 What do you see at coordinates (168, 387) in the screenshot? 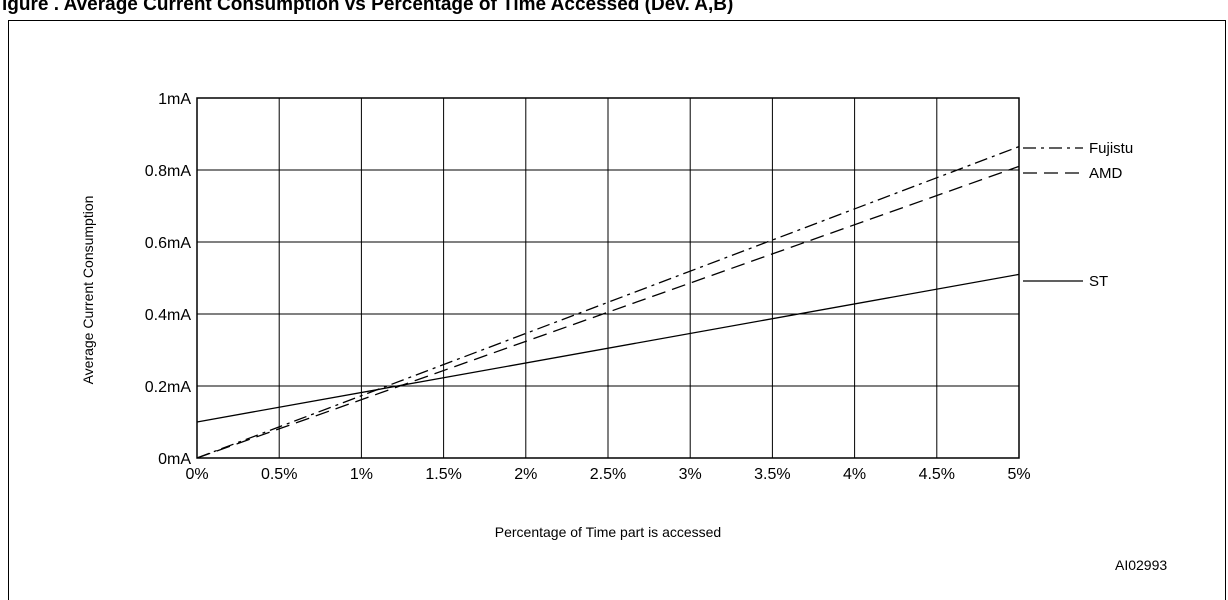
I see `y-tick-label: 0.2mA` at bounding box center [168, 387].